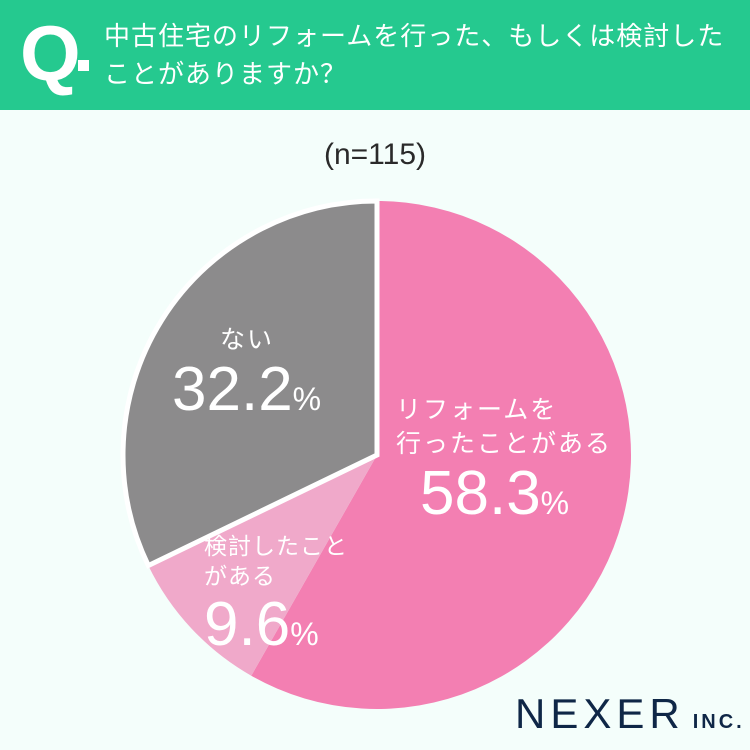 This screenshot has height=750, width=750. Describe the element at coordinates (276, 596) in the screenshot. I see `label-considered: 検討したこと がある 9.6%` at that location.